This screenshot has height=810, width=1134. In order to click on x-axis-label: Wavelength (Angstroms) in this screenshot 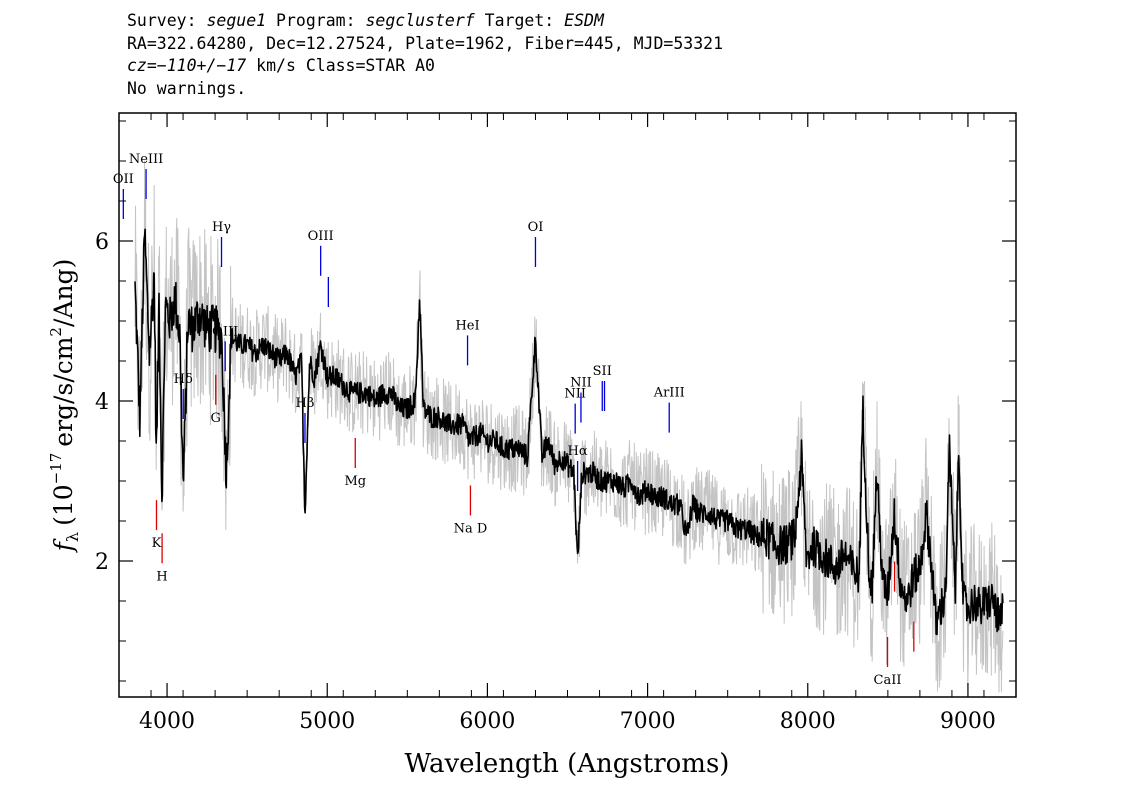, I will do `click(567, 764)`.